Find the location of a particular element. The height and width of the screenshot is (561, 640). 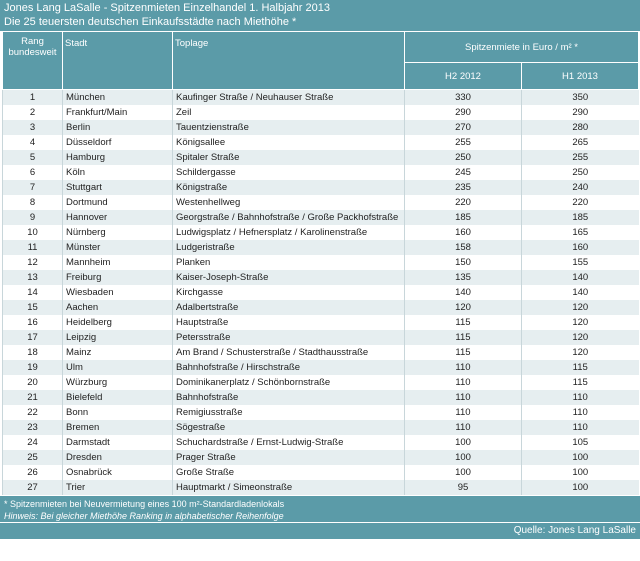

table-cell: 27 is located at coordinates (32, 487).